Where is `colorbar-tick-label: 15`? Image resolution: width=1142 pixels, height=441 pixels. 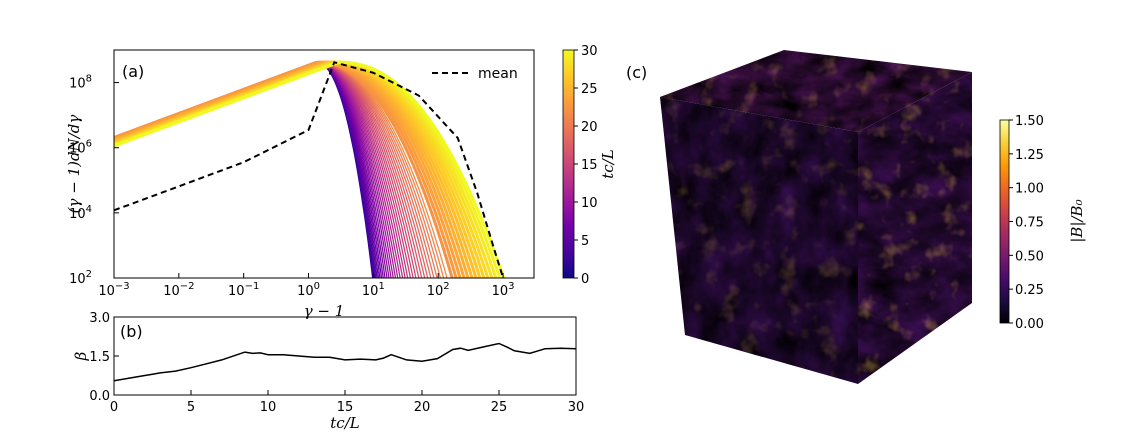 colorbar-tick-label: 15 is located at coordinates (589, 165).